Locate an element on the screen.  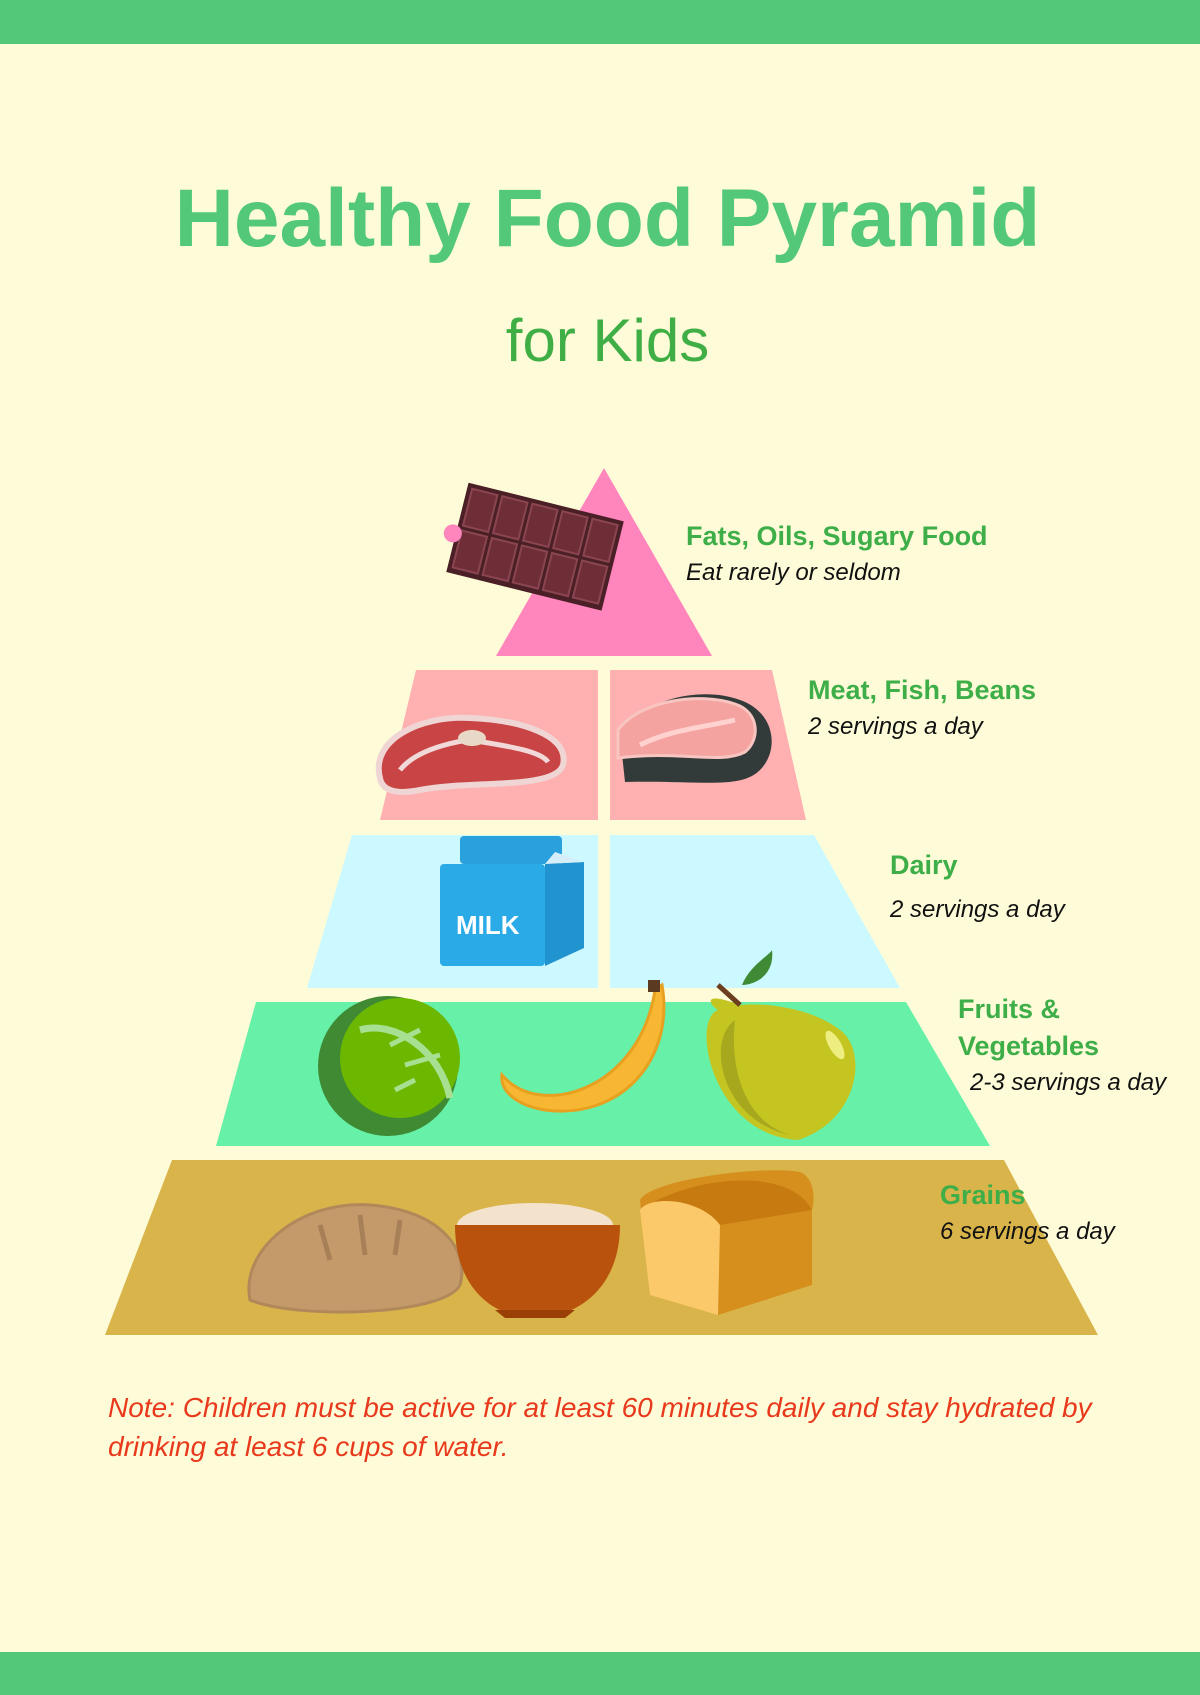
bread-loaf-icon is located at coordinates (727, 1242).